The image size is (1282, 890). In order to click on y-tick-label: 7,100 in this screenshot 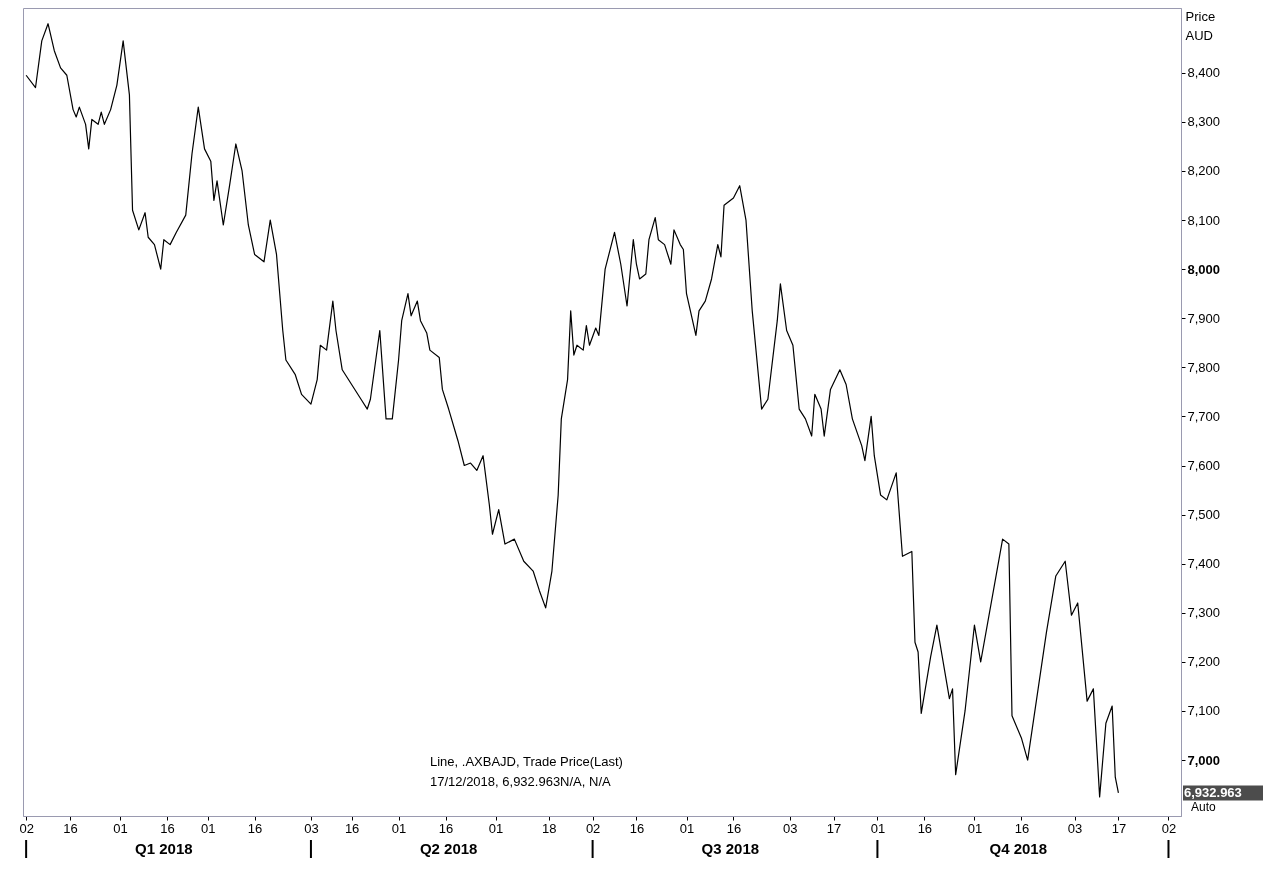, I will do `click(1204, 711)`.